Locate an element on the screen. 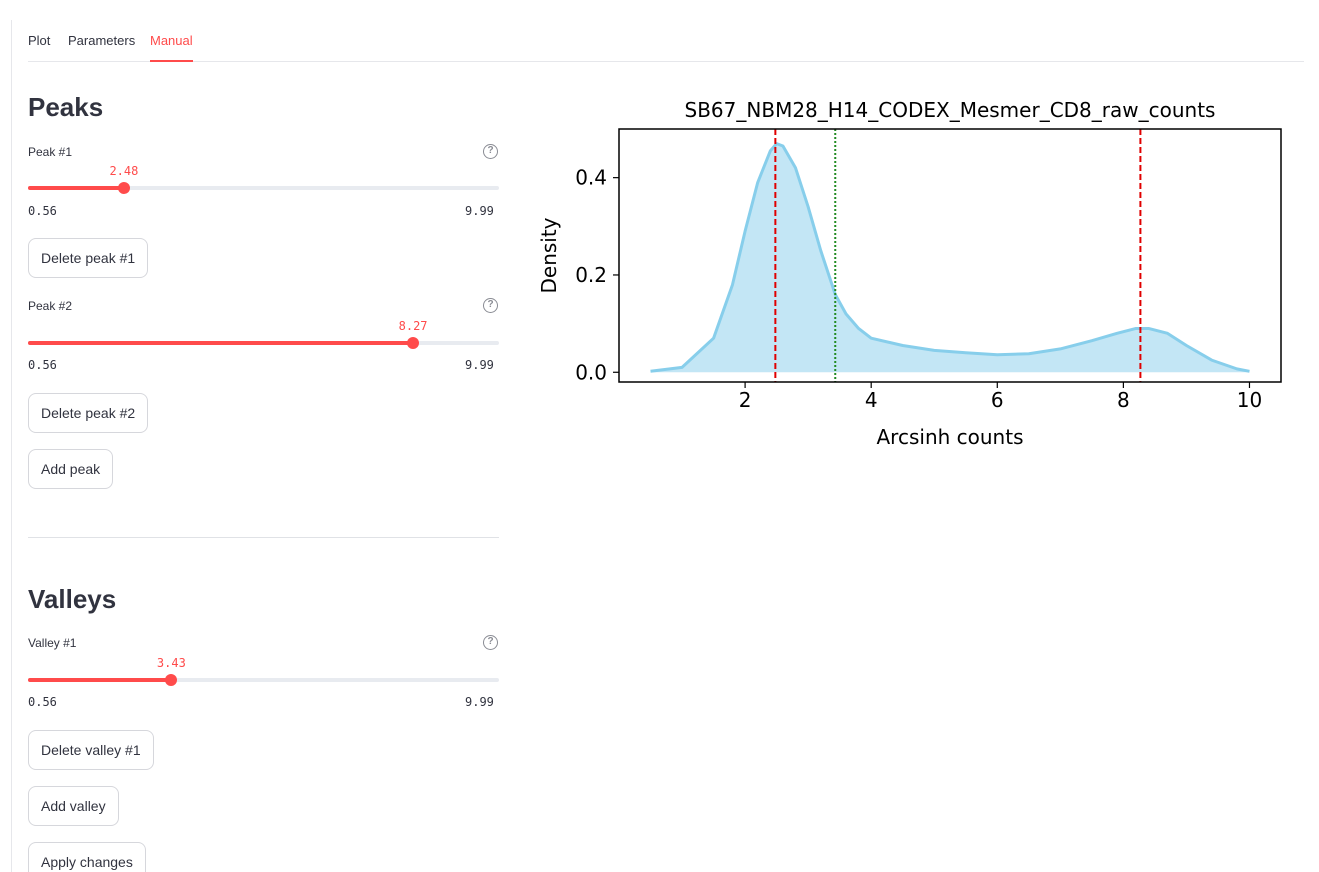 The image size is (1319, 872). tab-parameters: Parameters is located at coordinates (102, 40).